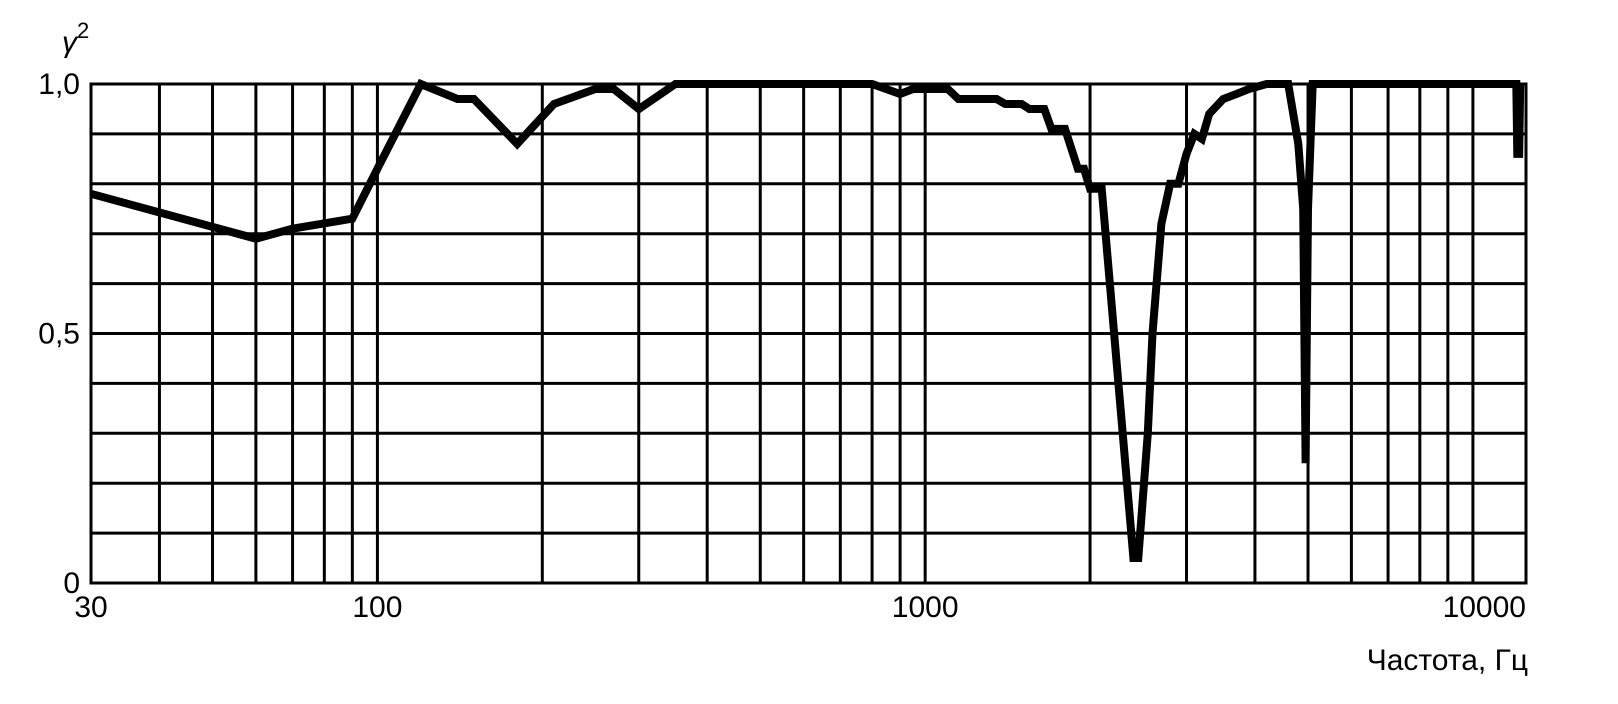 This screenshot has height=704, width=1618. Describe the element at coordinates (71, 583) in the screenshot. I see `y-tick-label: 0` at that location.